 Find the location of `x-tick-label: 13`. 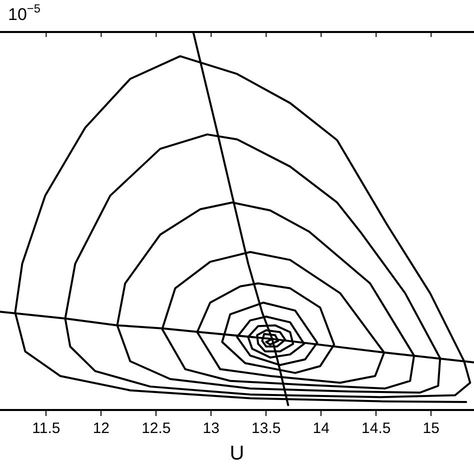

x-tick-label: 13 is located at coordinates (211, 429).